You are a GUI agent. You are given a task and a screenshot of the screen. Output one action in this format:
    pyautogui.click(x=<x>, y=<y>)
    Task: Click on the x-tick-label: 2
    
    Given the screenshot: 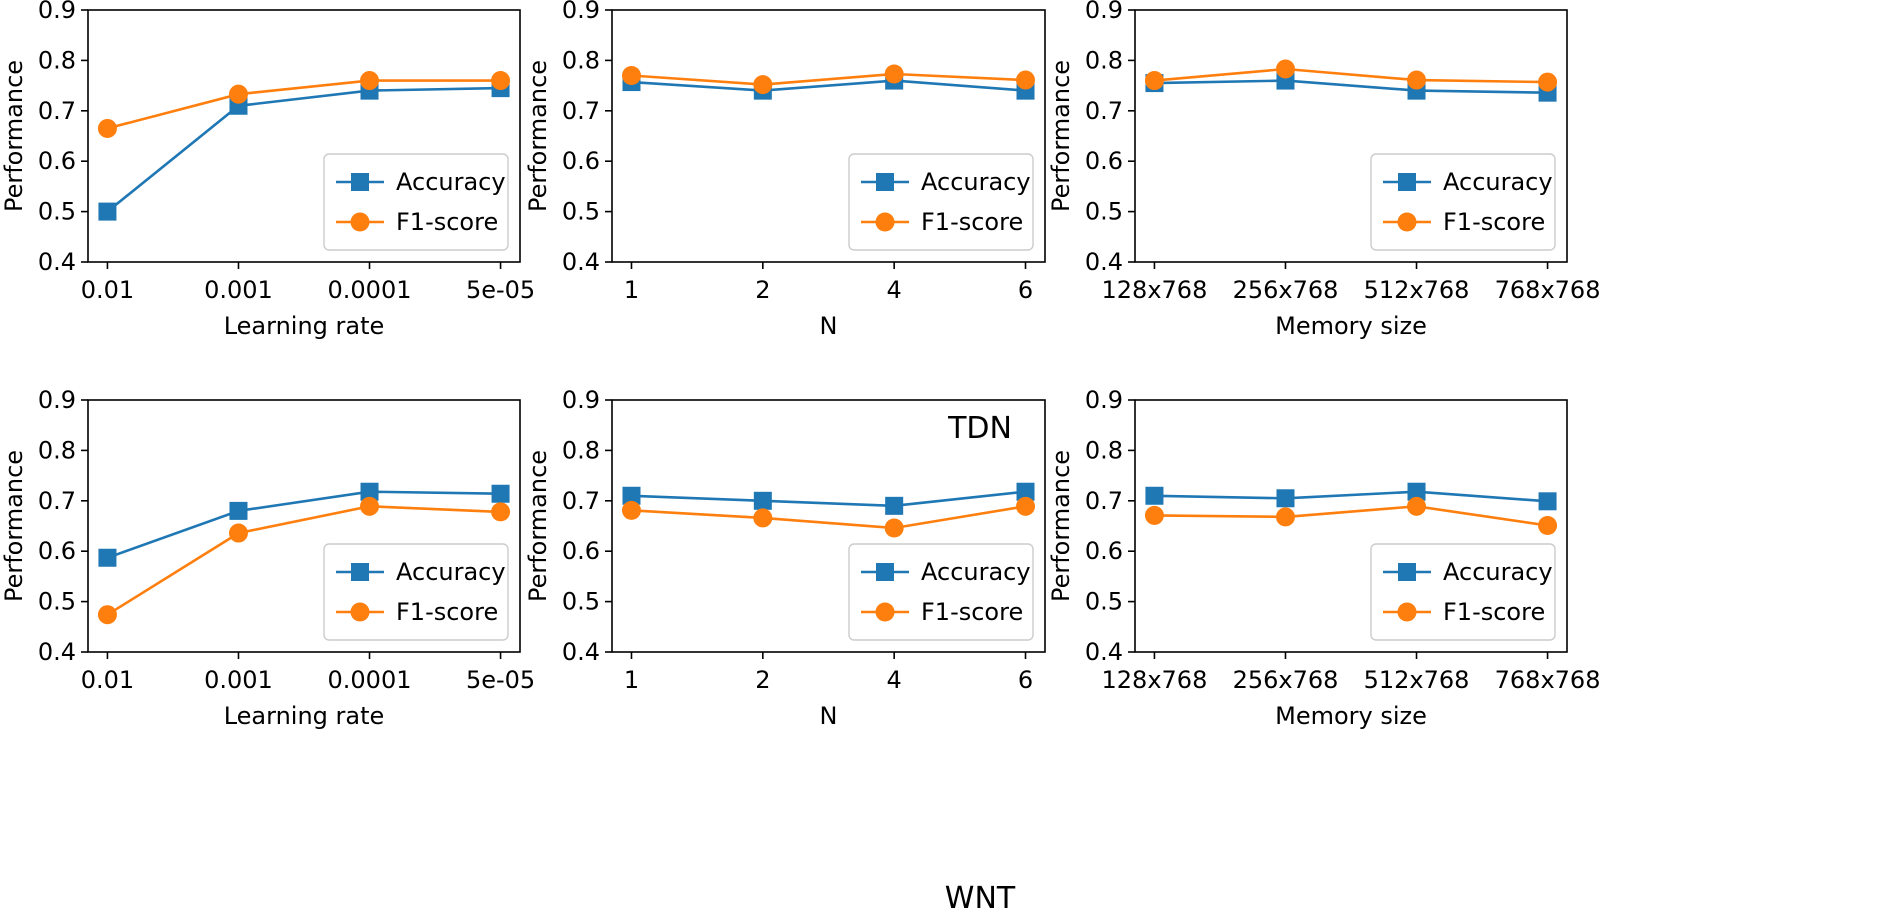 What is the action you would take?
    pyautogui.click(x=762, y=290)
    